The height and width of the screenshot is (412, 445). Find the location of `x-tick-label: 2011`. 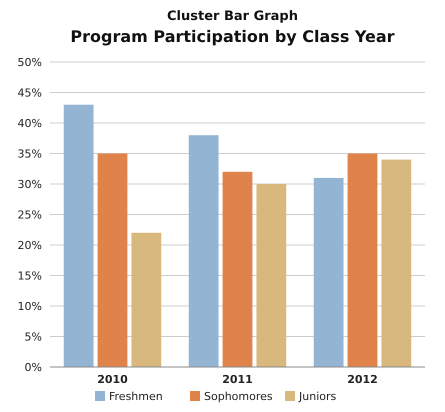

x-tick-label: 2011 is located at coordinates (237, 379).